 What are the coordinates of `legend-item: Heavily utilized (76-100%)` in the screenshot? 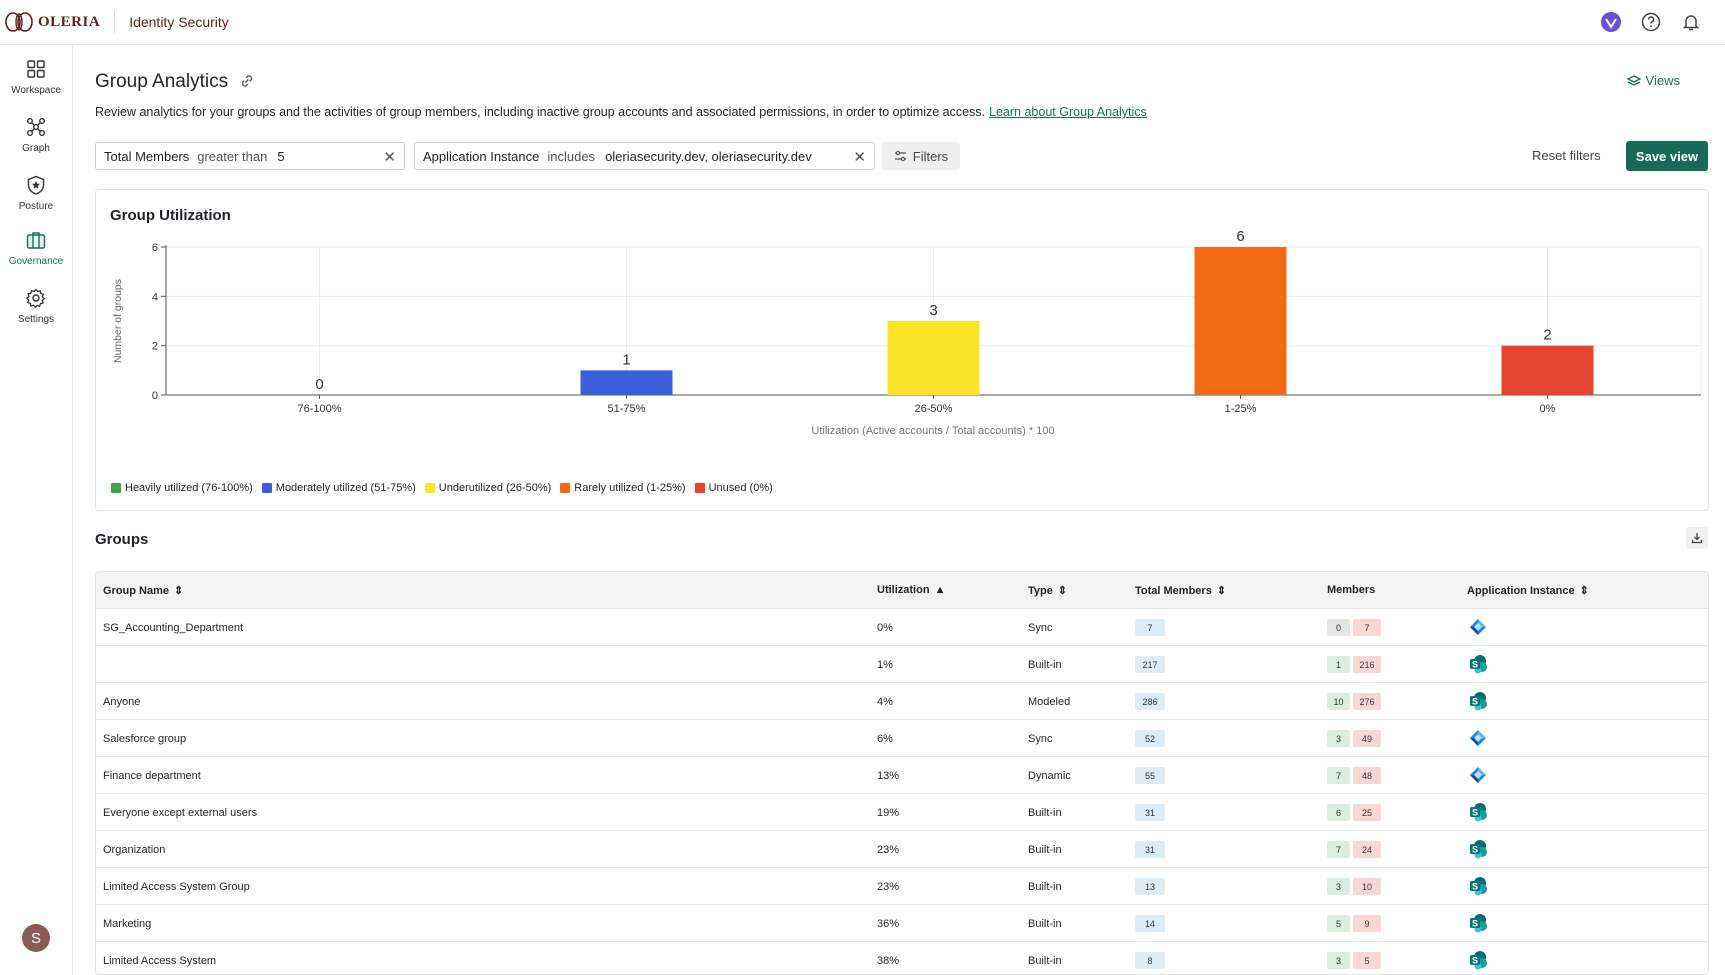 It's located at (182, 488).